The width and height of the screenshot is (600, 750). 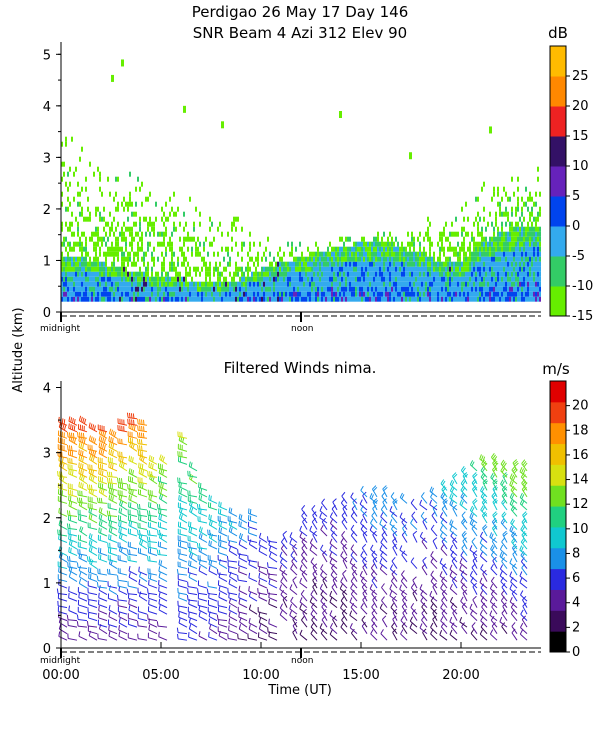 I want to click on top-colorbar-tick-label: -10, so click(x=582, y=286).